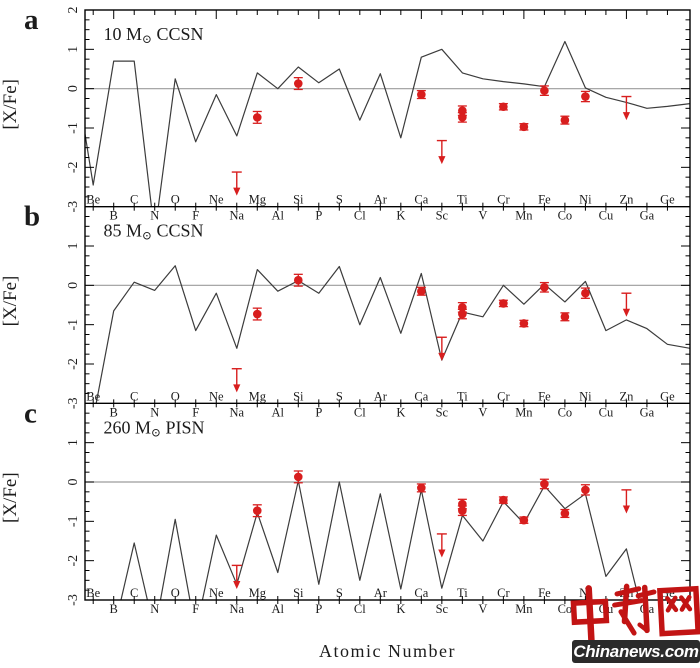  Describe the element at coordinates (73, 10) in the screenshot. I see `y-tick-label: 2` at that location.